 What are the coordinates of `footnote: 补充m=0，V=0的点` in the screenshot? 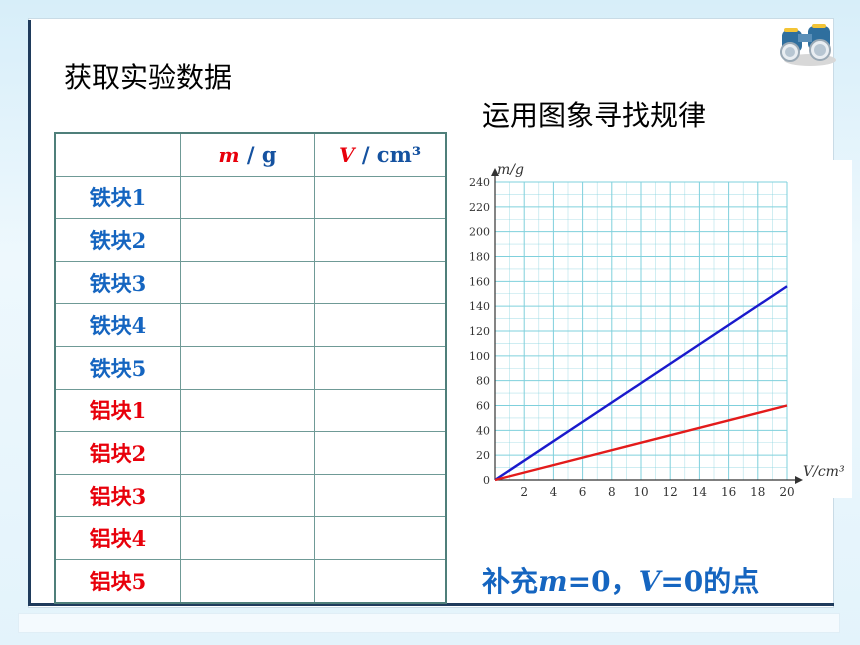 It's located at (620, 580).